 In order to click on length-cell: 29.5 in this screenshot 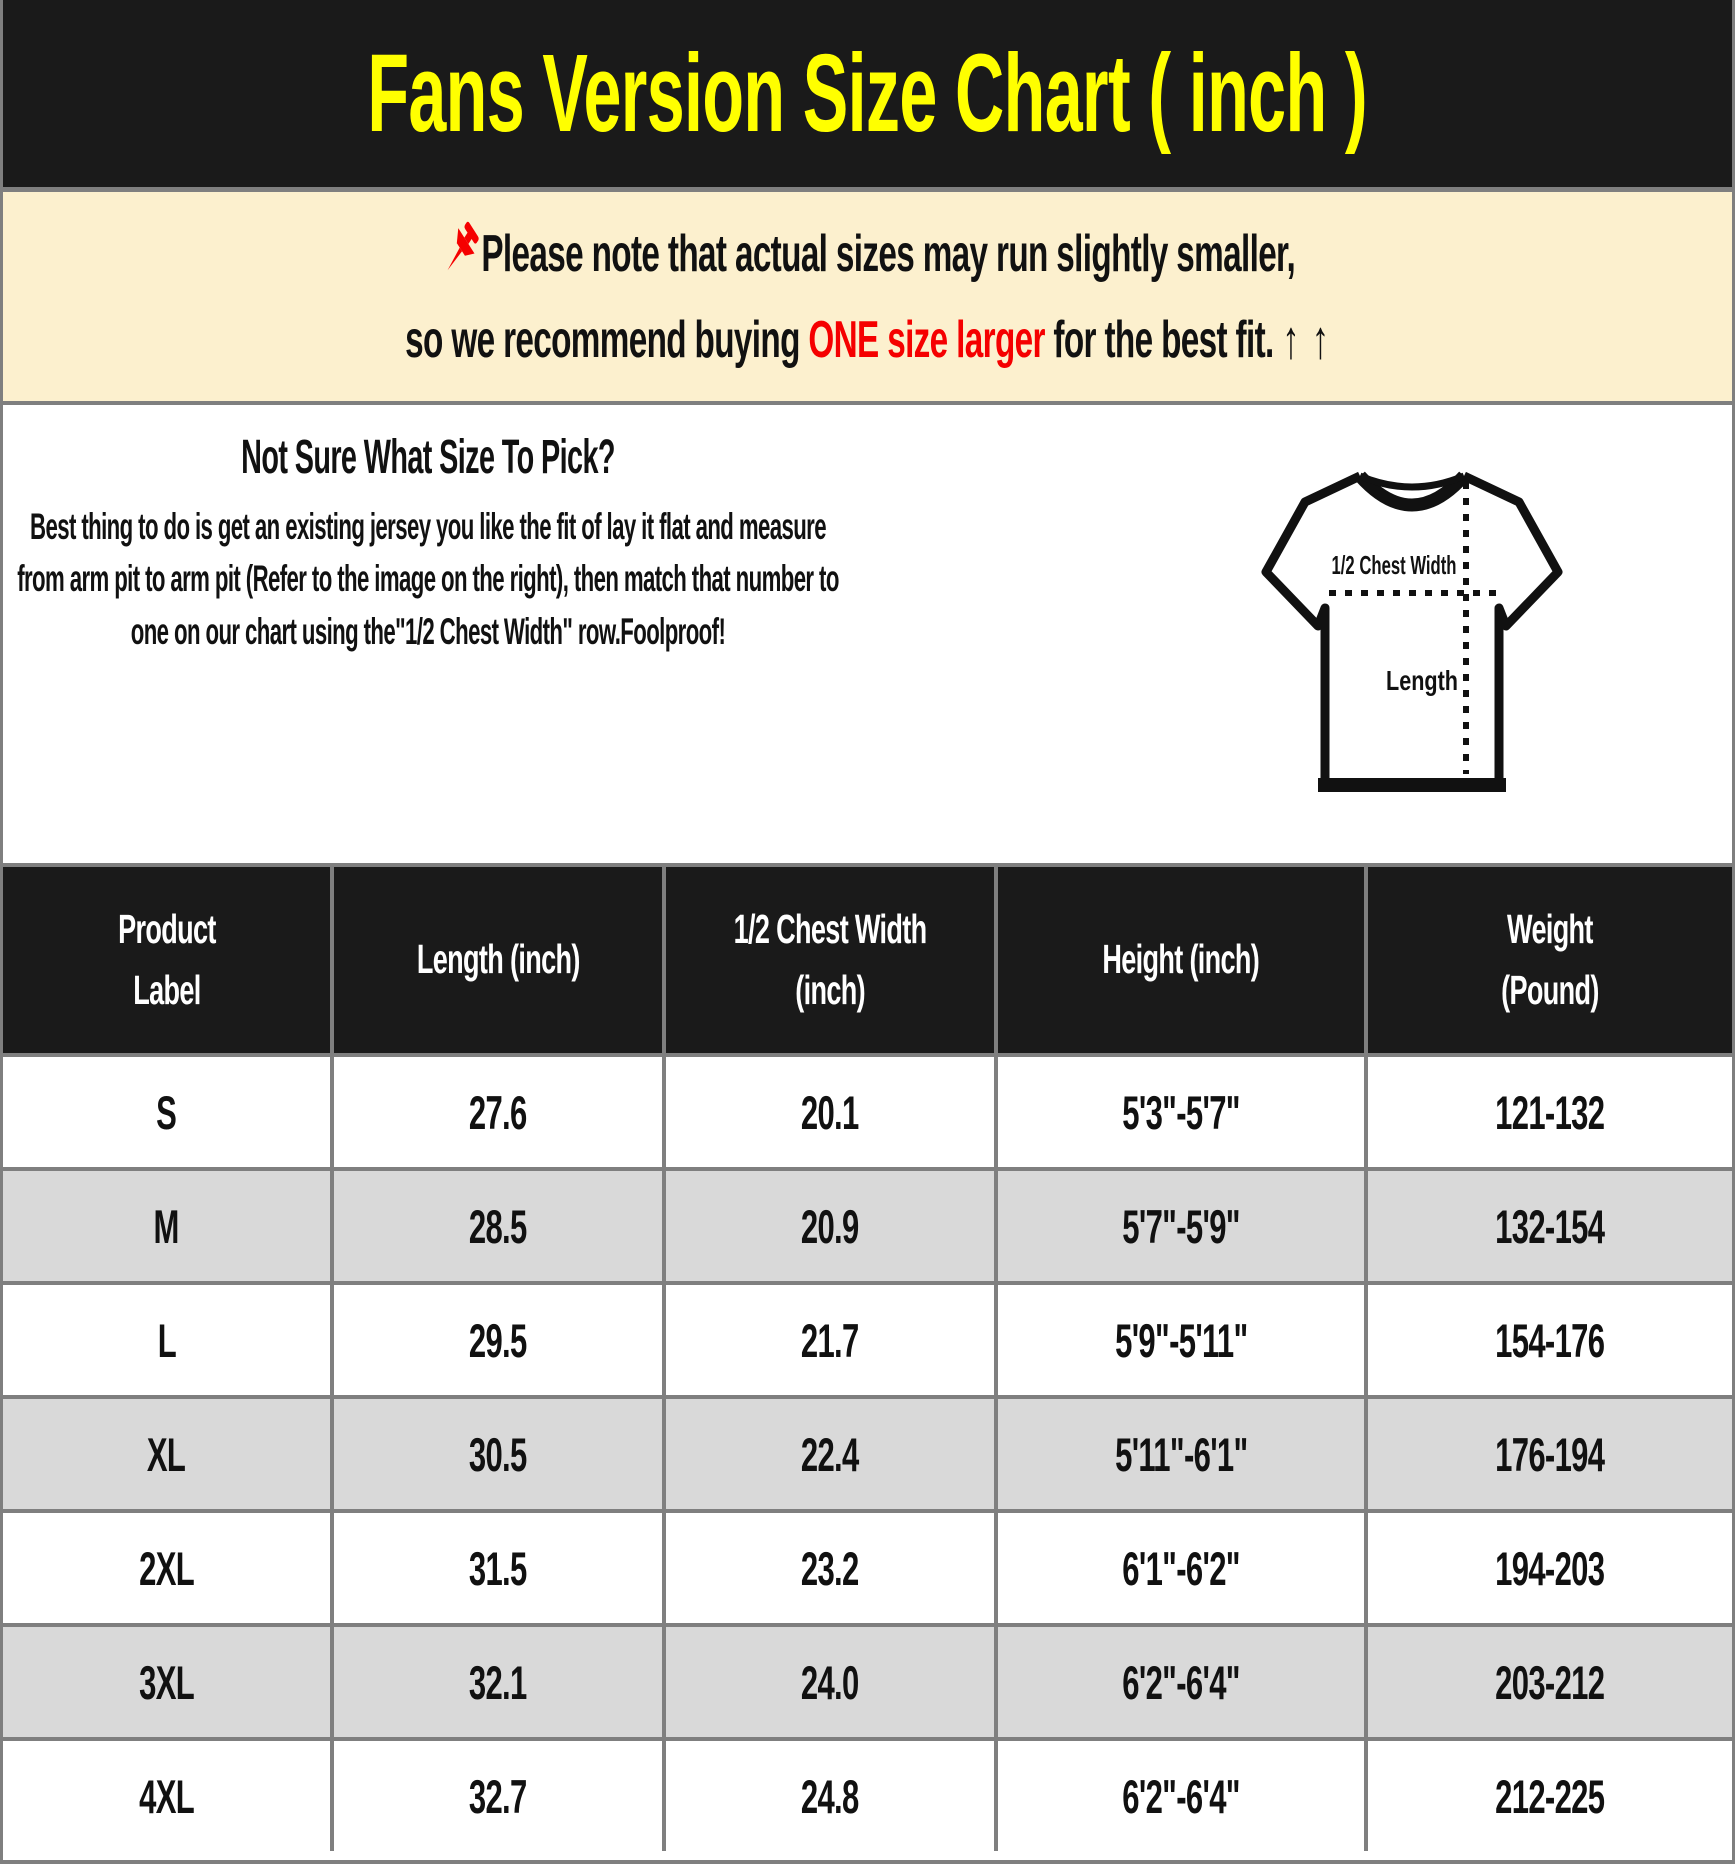, I will do `click(500, 1342)`.